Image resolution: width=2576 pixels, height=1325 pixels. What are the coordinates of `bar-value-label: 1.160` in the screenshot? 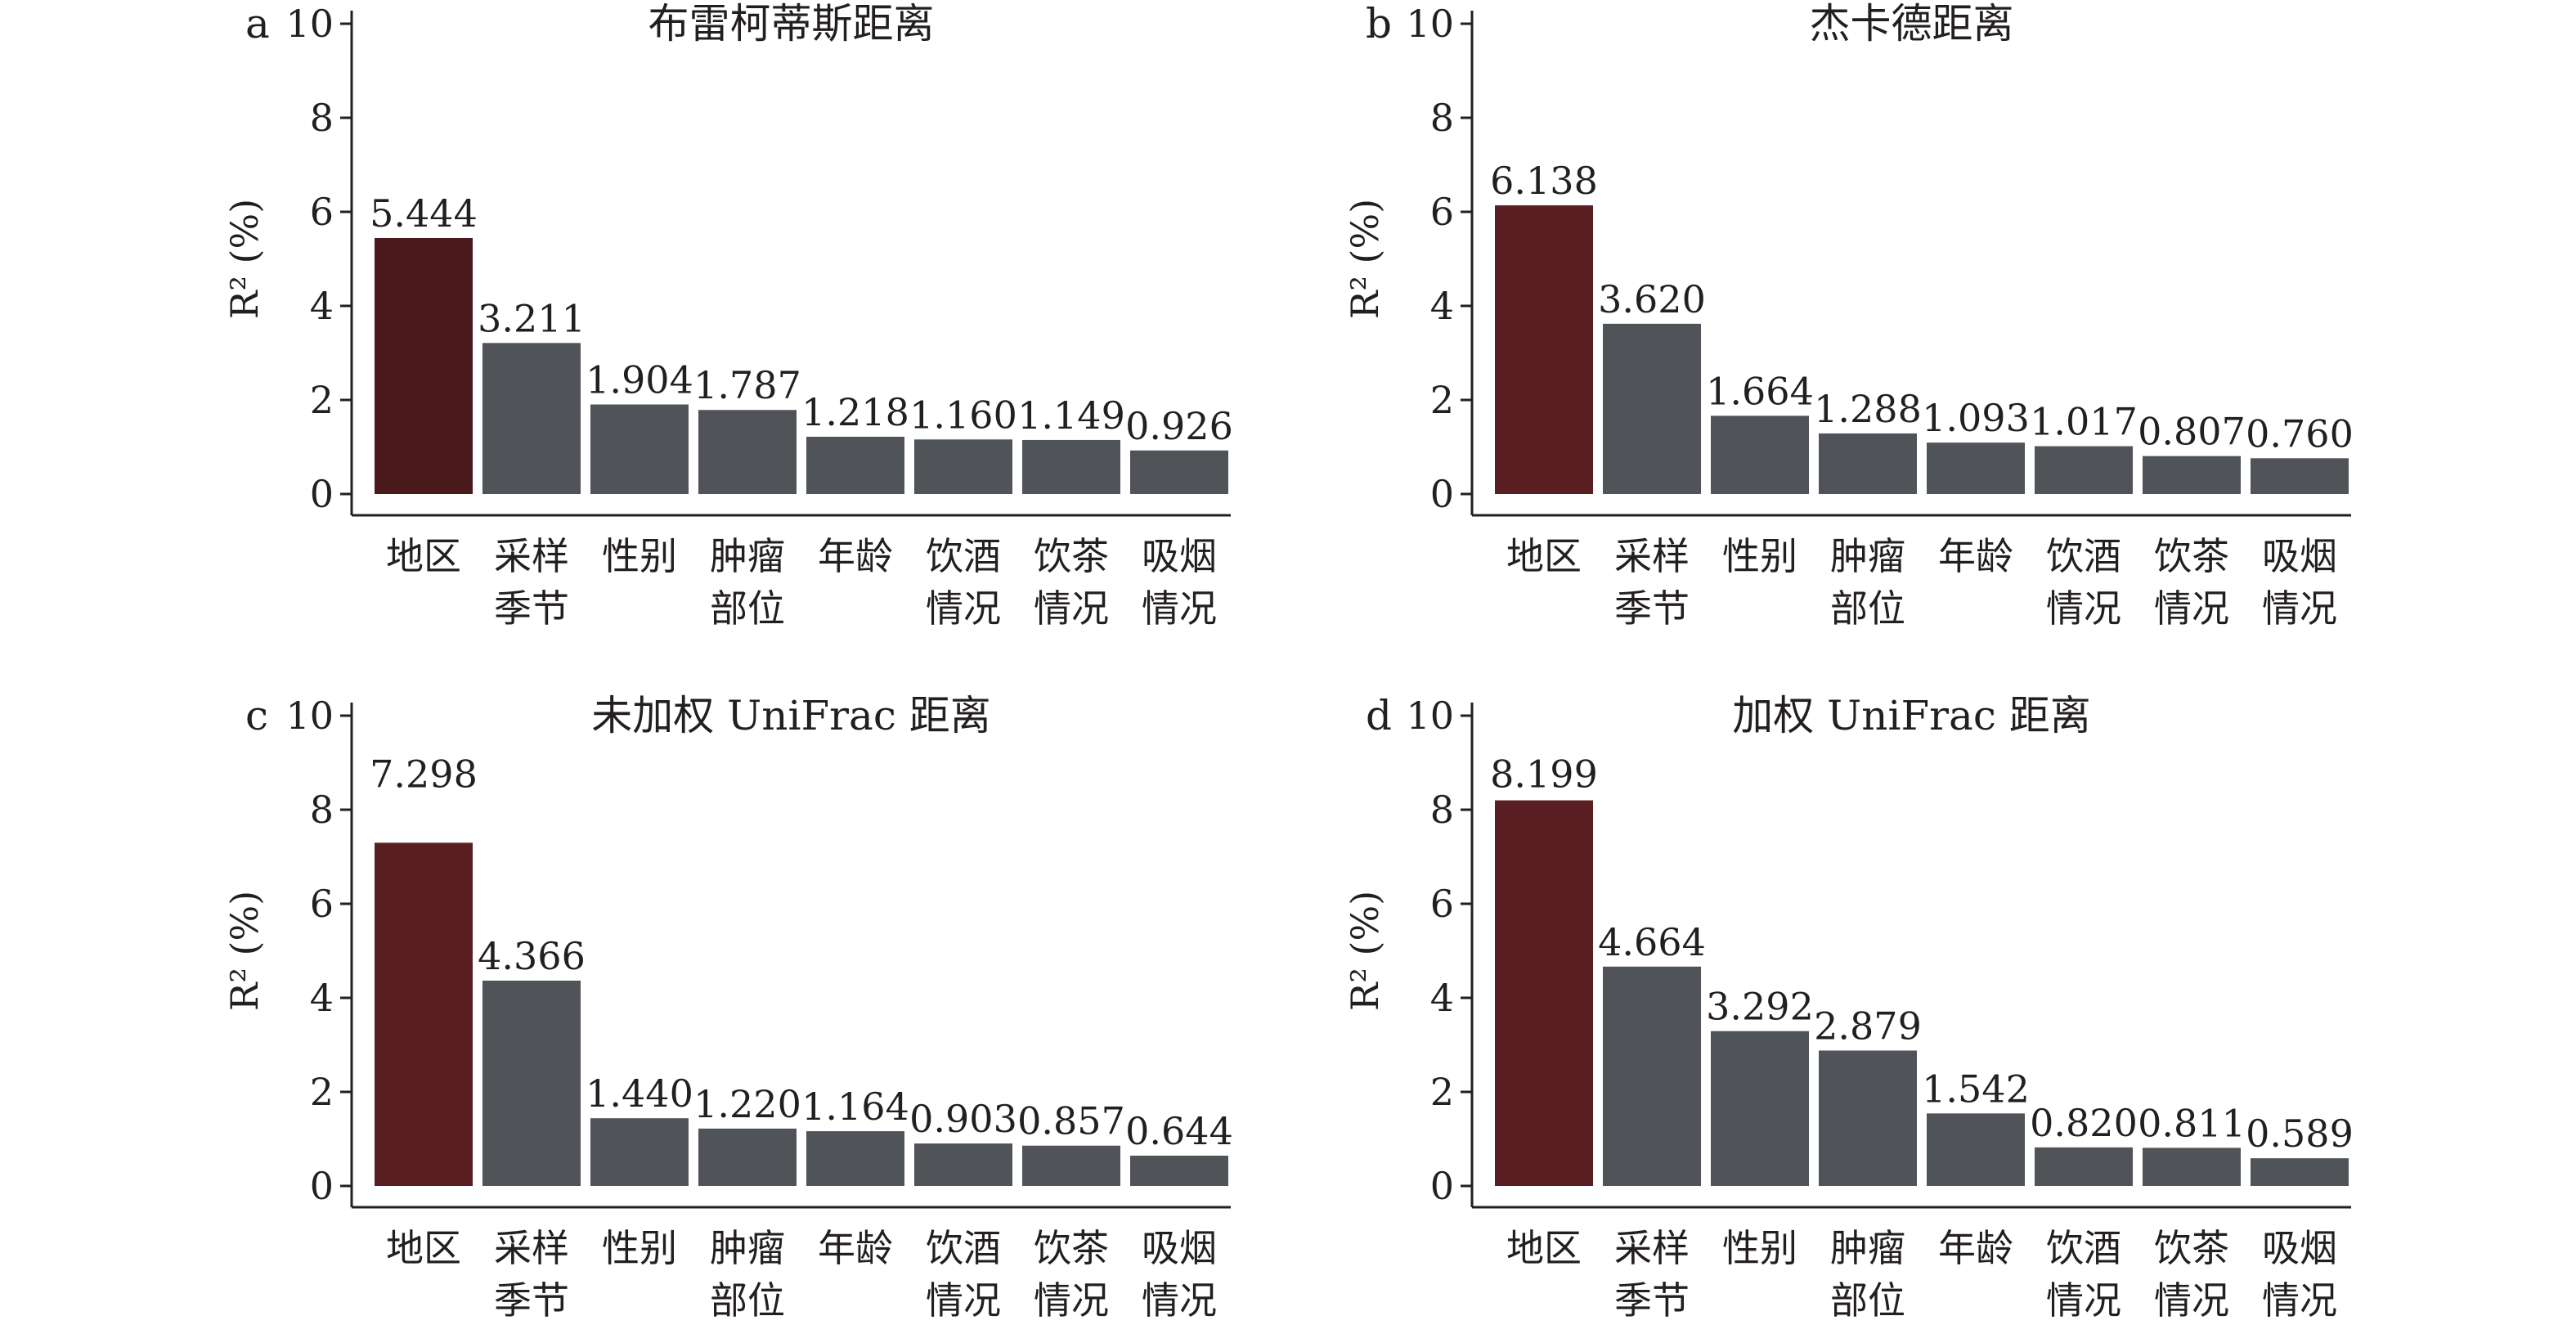 It's located at (963, 415).